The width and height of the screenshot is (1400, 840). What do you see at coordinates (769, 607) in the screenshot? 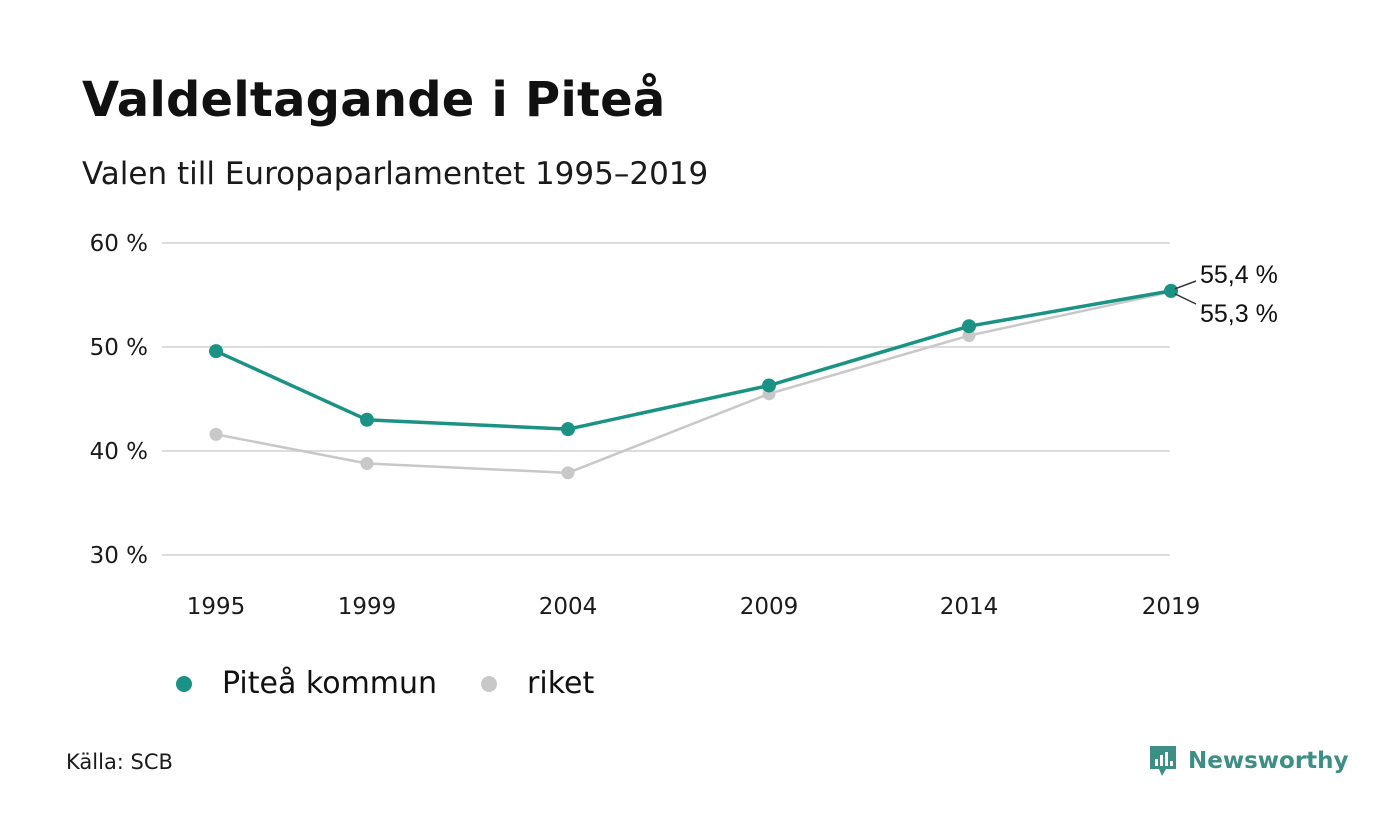
I see `x-tick-label: 2009` at bounding box center [769, 607].